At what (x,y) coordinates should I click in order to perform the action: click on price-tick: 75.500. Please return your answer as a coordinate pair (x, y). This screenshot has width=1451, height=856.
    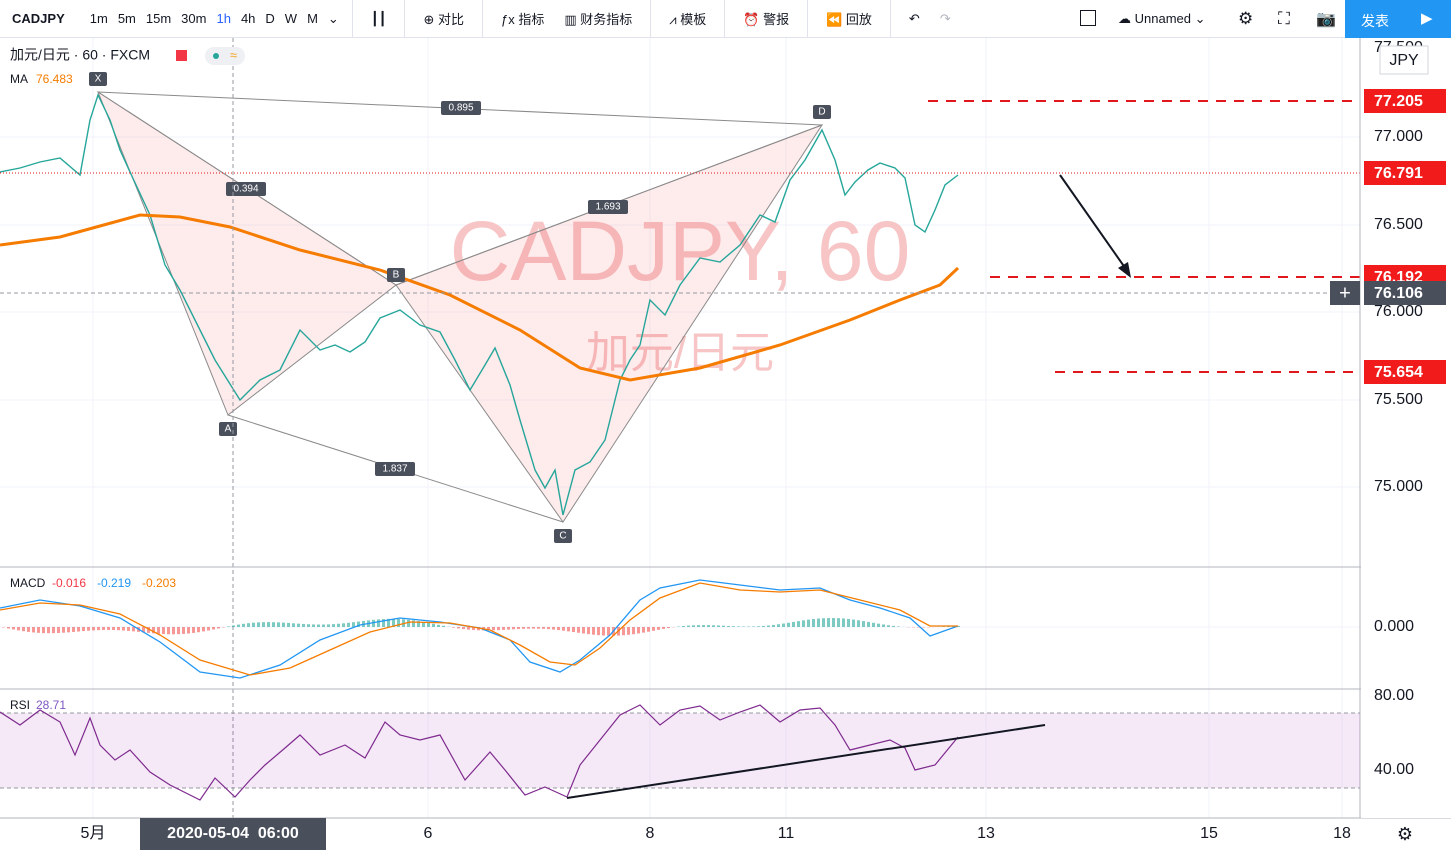
    Looking at the image, I should click on (1398, 399).